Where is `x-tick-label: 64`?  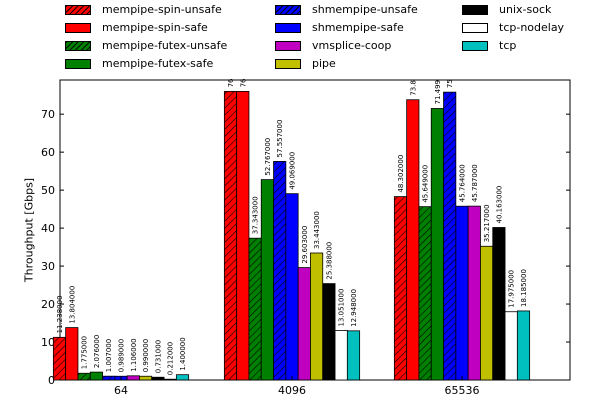
x-tick-label: 64 is located at coordinates (121, 390).